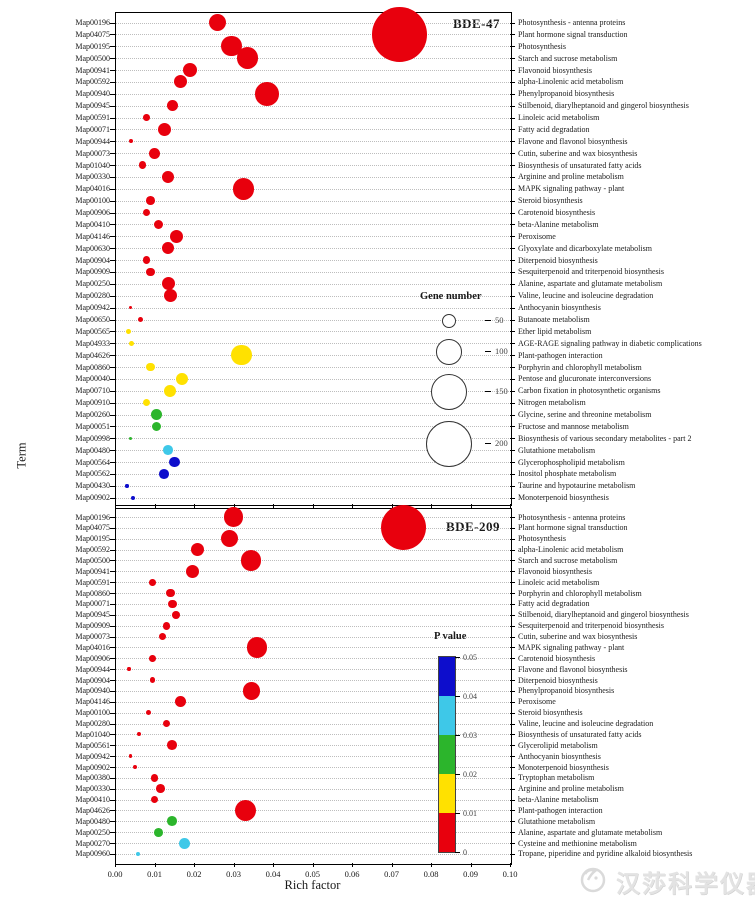 The width and height of the screenshot is (755, 908). Describe the element at coordinates (566, 94) in the screenshot. I see `pathway-label: Phenylpropanoid biosynthesis` at that location.